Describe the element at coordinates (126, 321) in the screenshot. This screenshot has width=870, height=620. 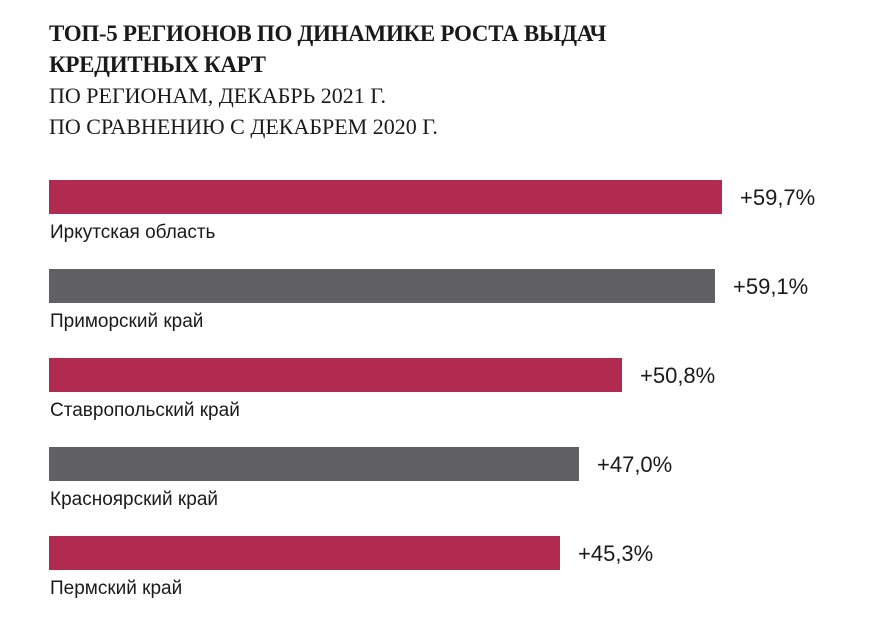
I see `category-label-2: Приморский край` at that location.